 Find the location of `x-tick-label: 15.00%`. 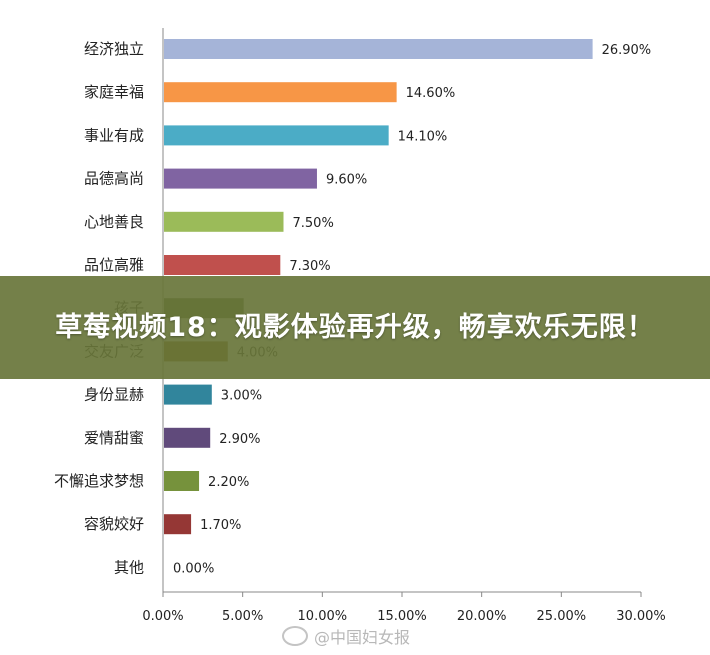

x-tick-label: 15.00% is located at coordinates (402, 616).